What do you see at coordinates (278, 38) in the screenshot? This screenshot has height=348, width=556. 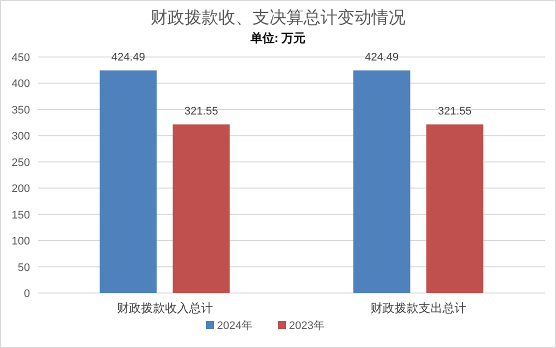 I see `subtitle: 单位: 万元` at bounding box center [278, 38].